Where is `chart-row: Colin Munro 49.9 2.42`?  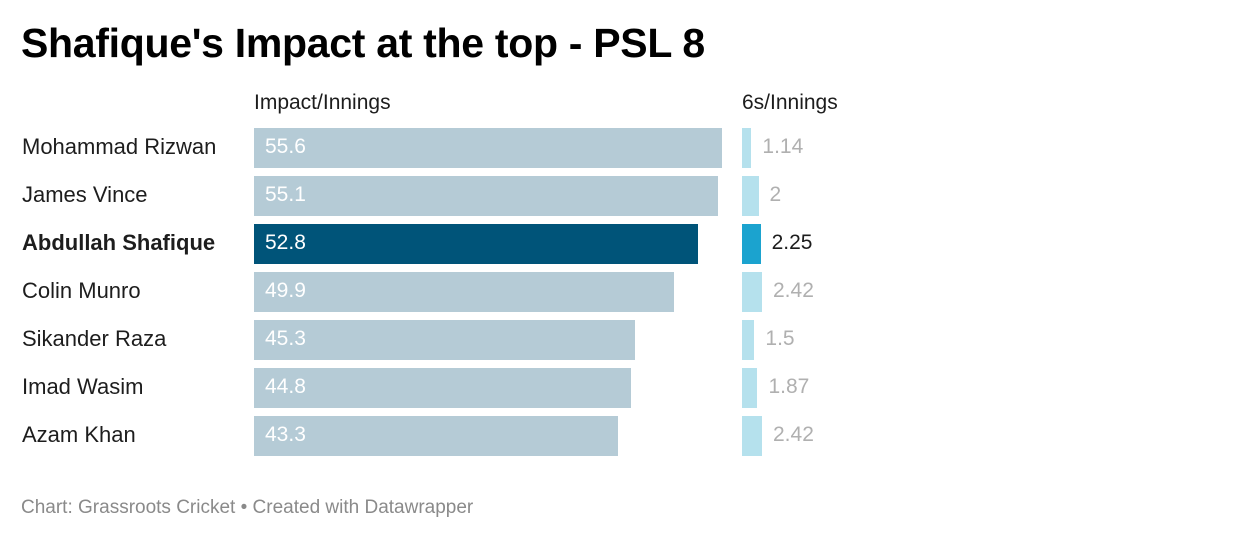 chart-row: Colin Munro 49.9 2.42 is located at coordinates (620, 292).